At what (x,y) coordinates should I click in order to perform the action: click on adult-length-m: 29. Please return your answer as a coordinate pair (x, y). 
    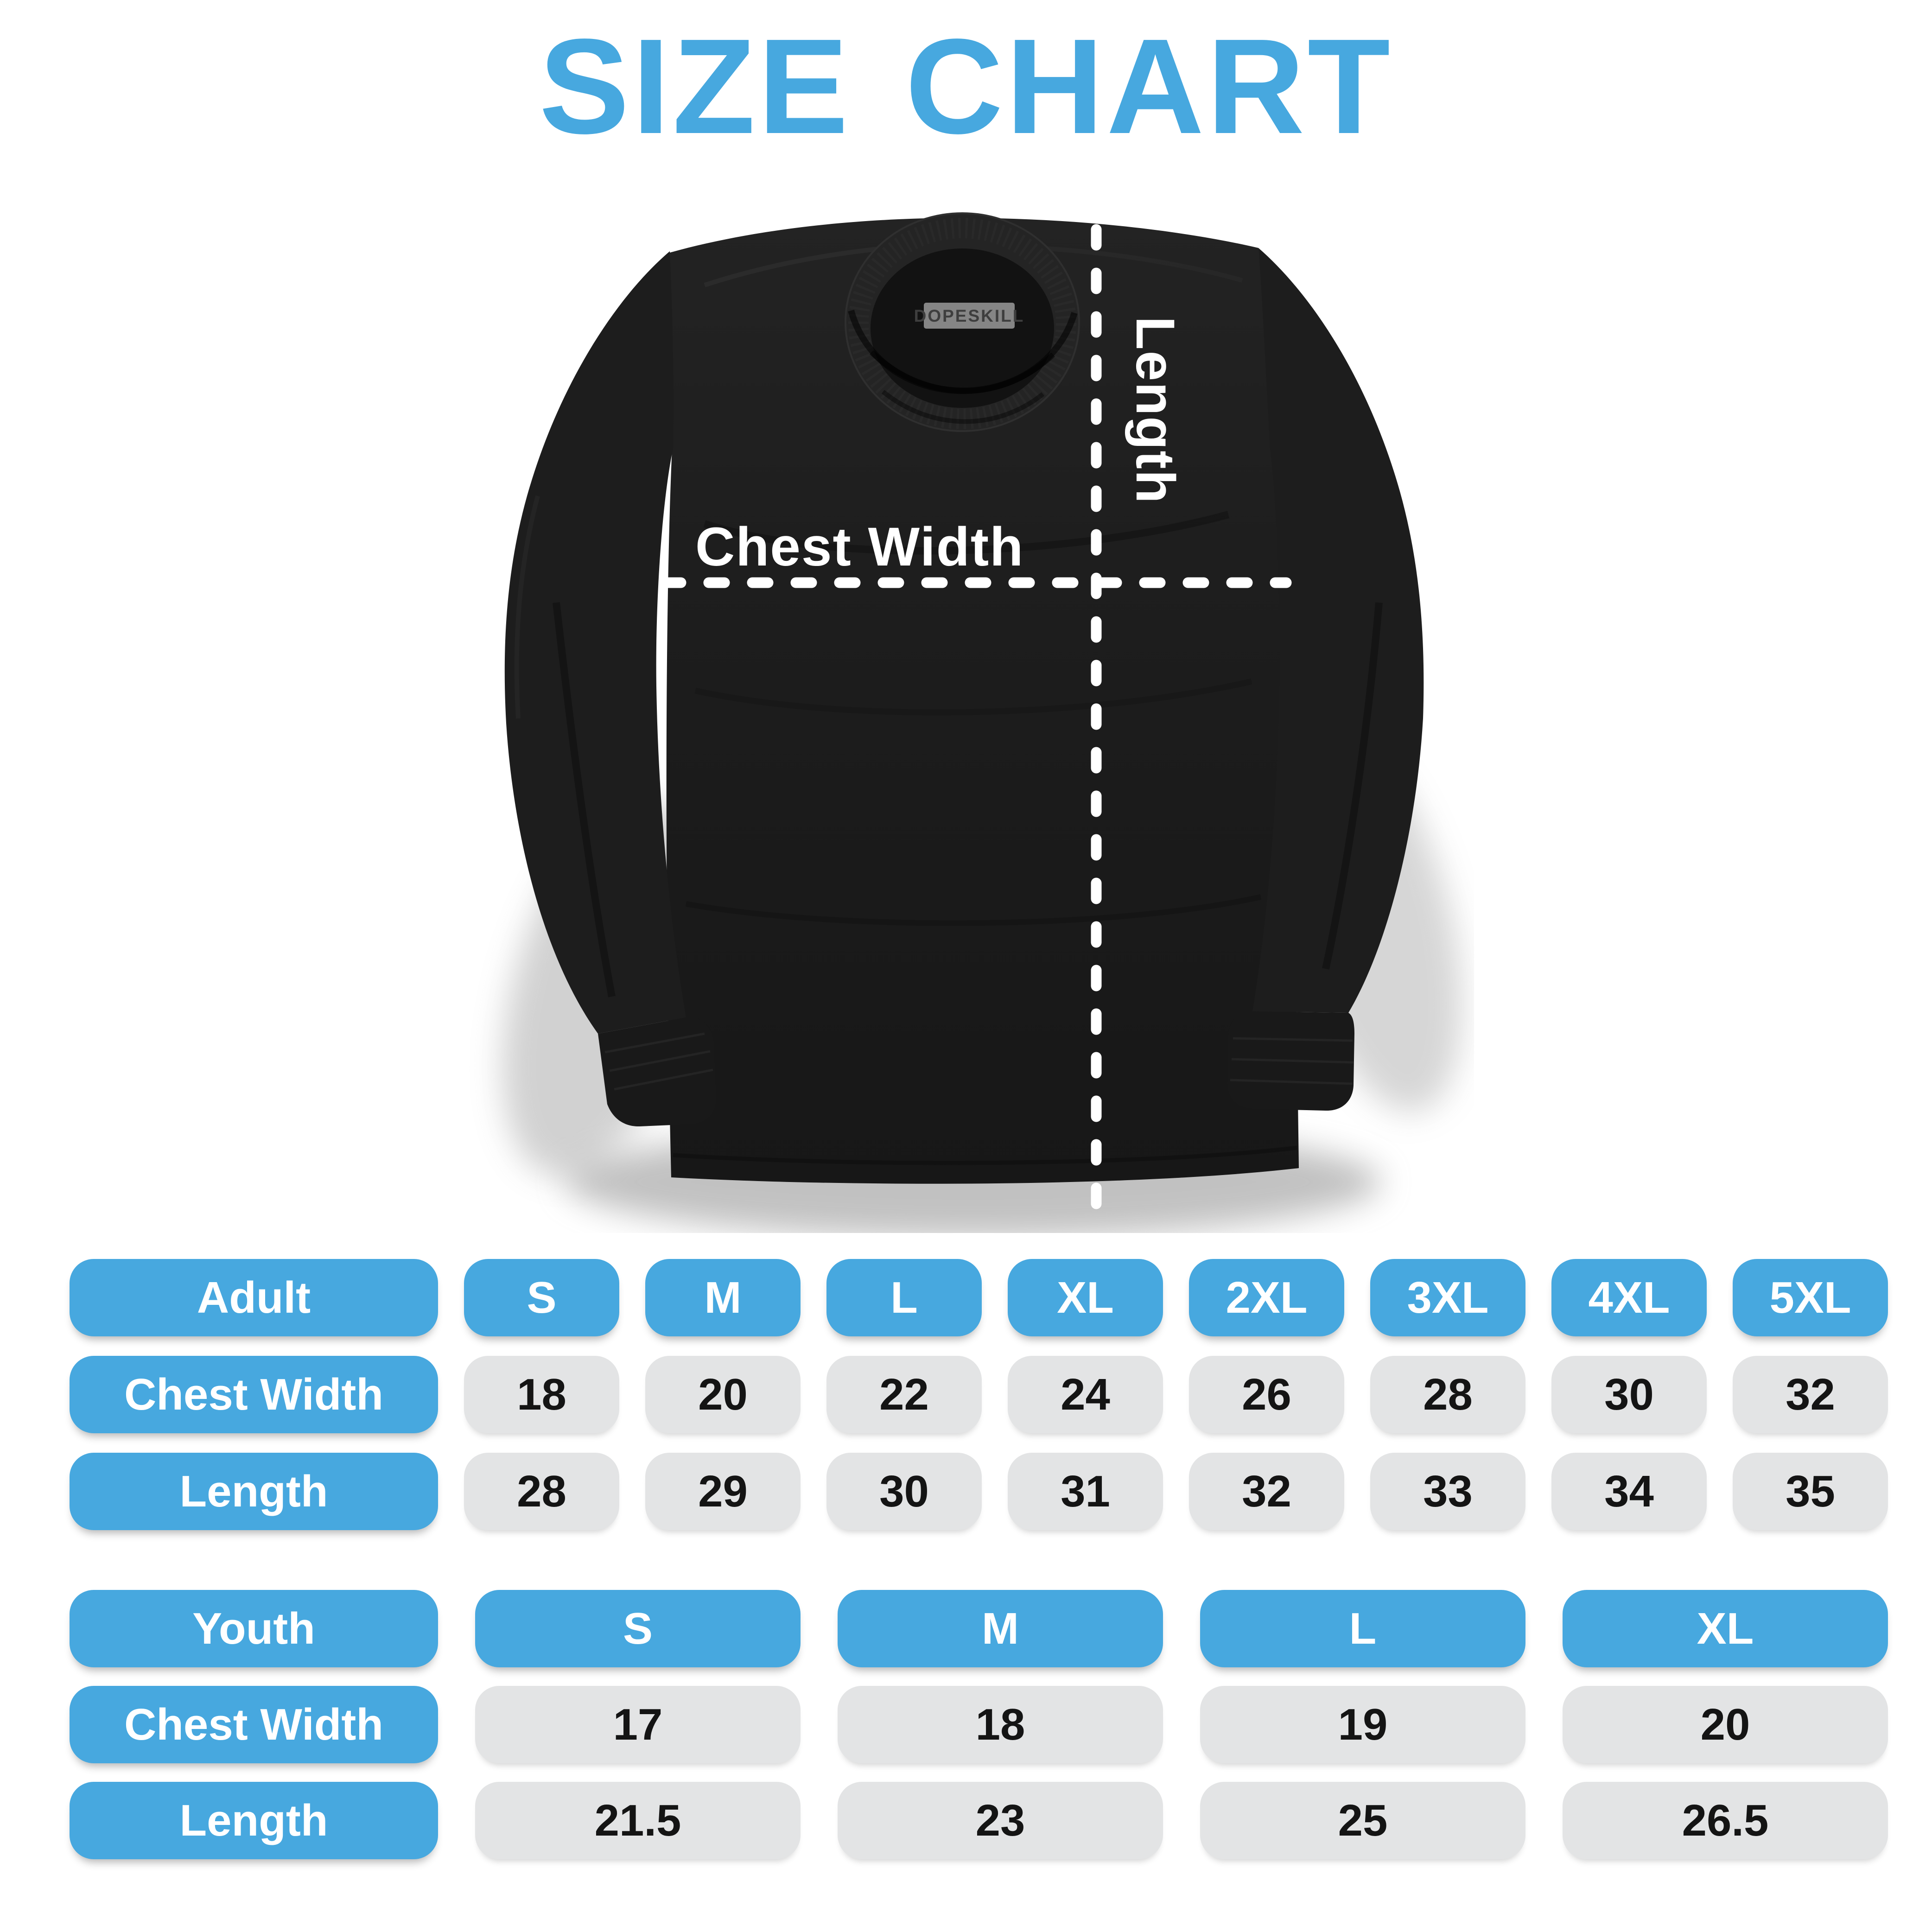
    Looking at the image, I should click on (723, 1491).